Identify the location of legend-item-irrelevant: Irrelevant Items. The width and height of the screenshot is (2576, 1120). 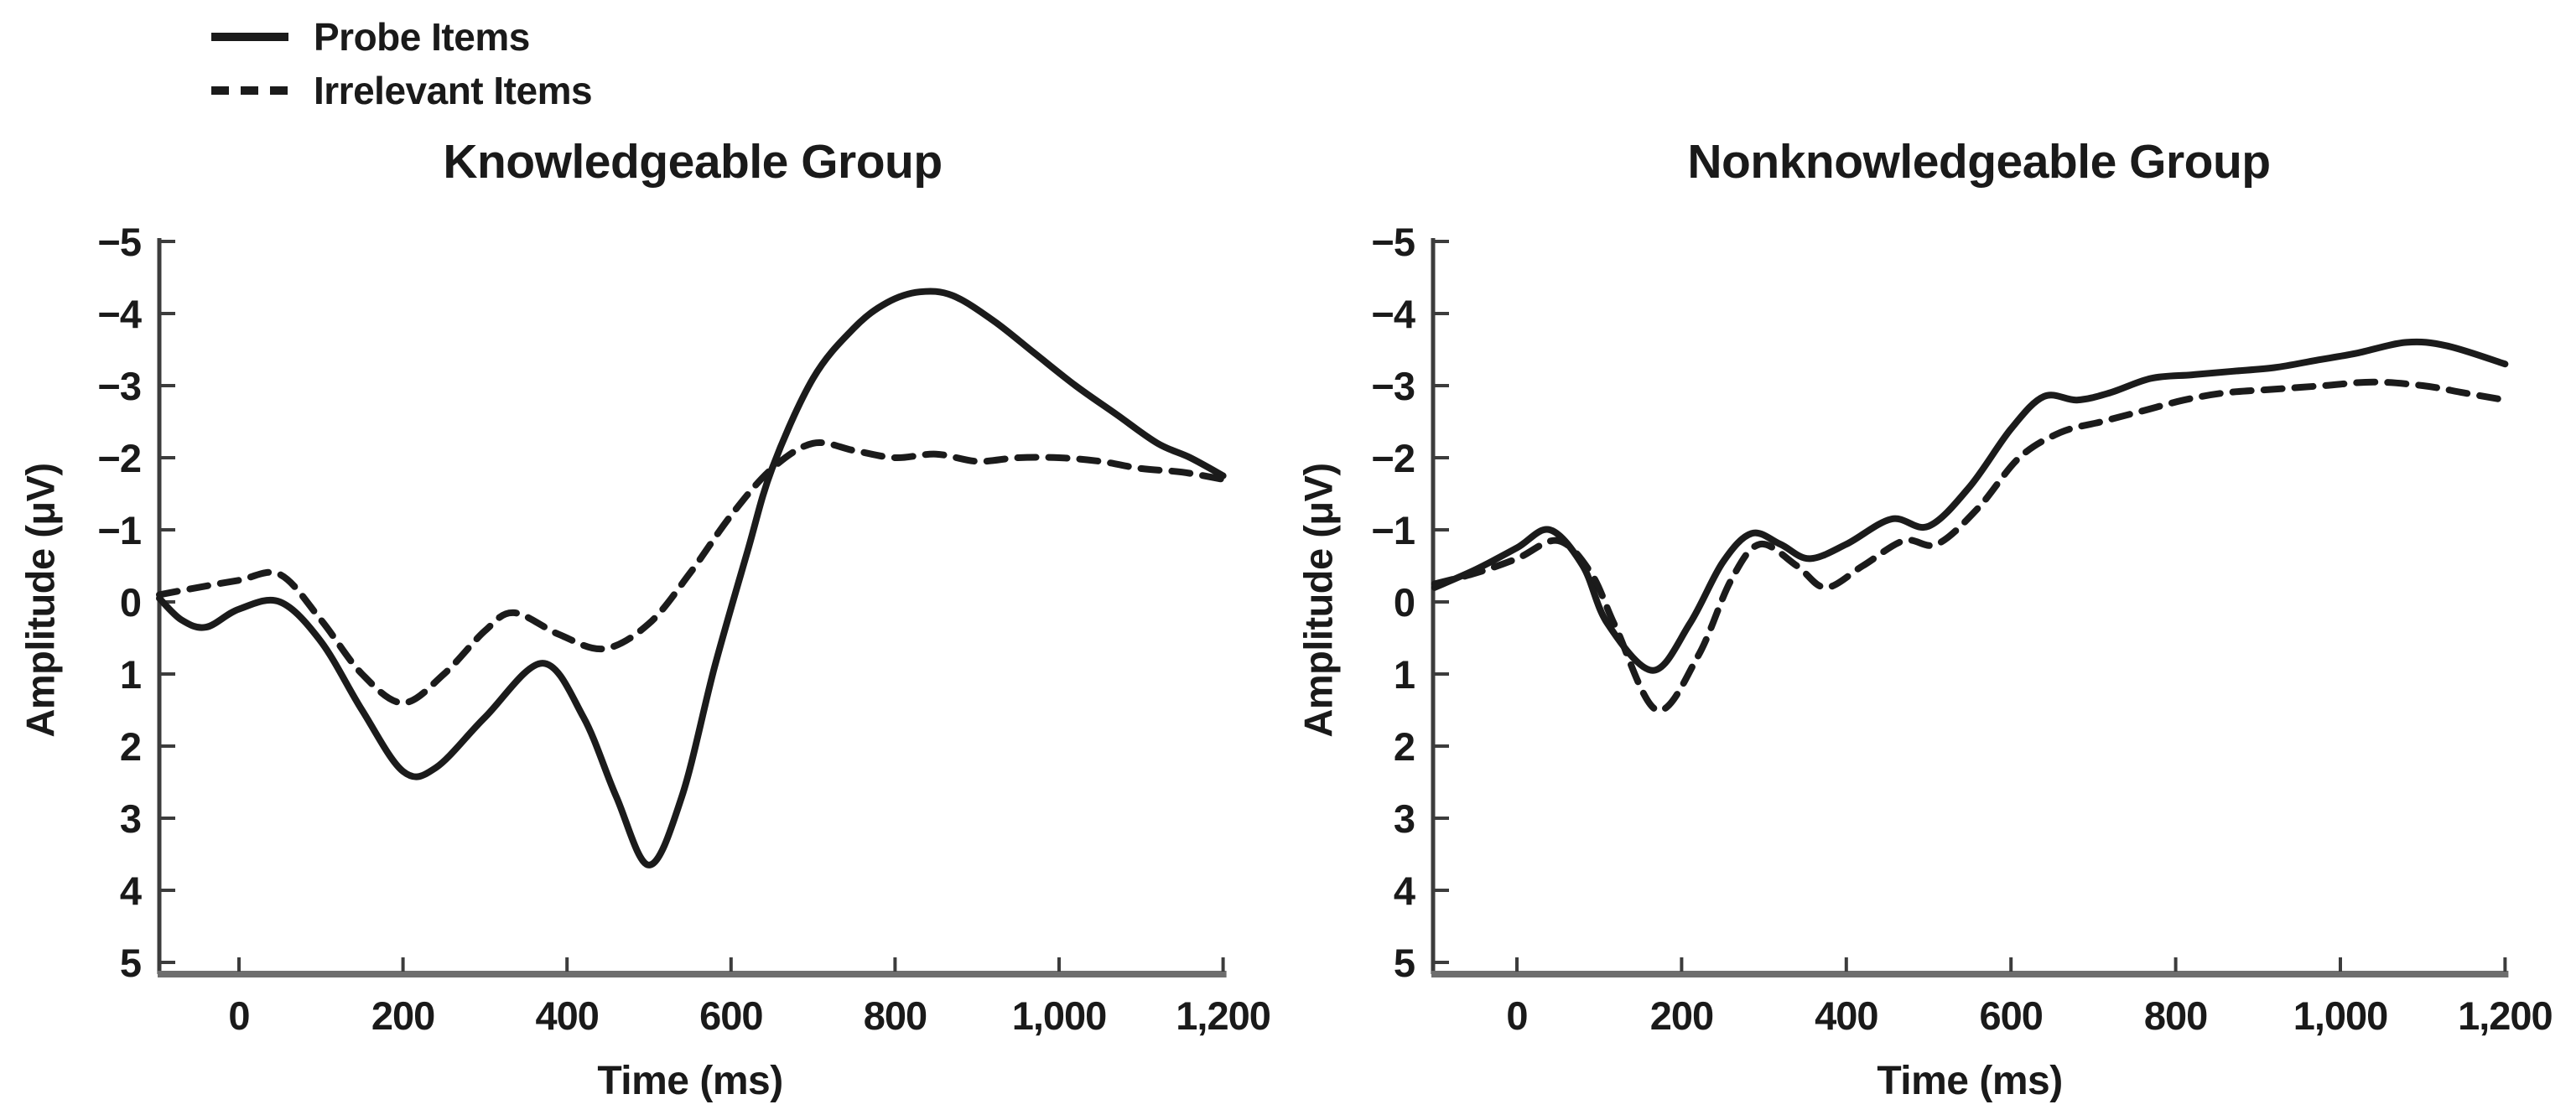
(401, 90).